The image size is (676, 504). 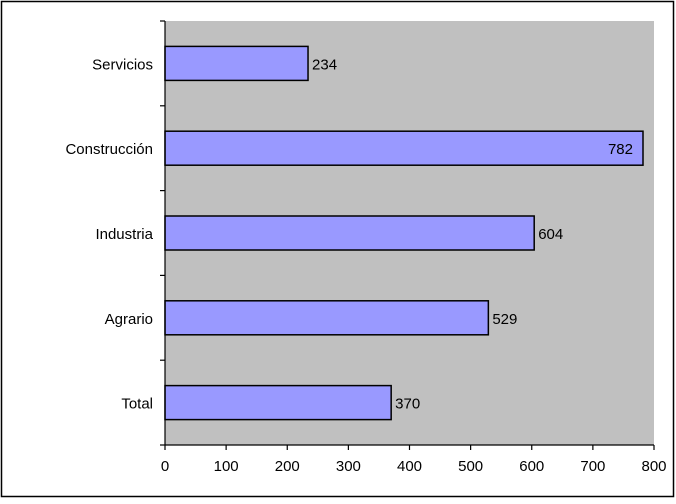 I want to click on x-axis: 0 100 200 300 400 500 600 700 800, so click(x=414, y=459).